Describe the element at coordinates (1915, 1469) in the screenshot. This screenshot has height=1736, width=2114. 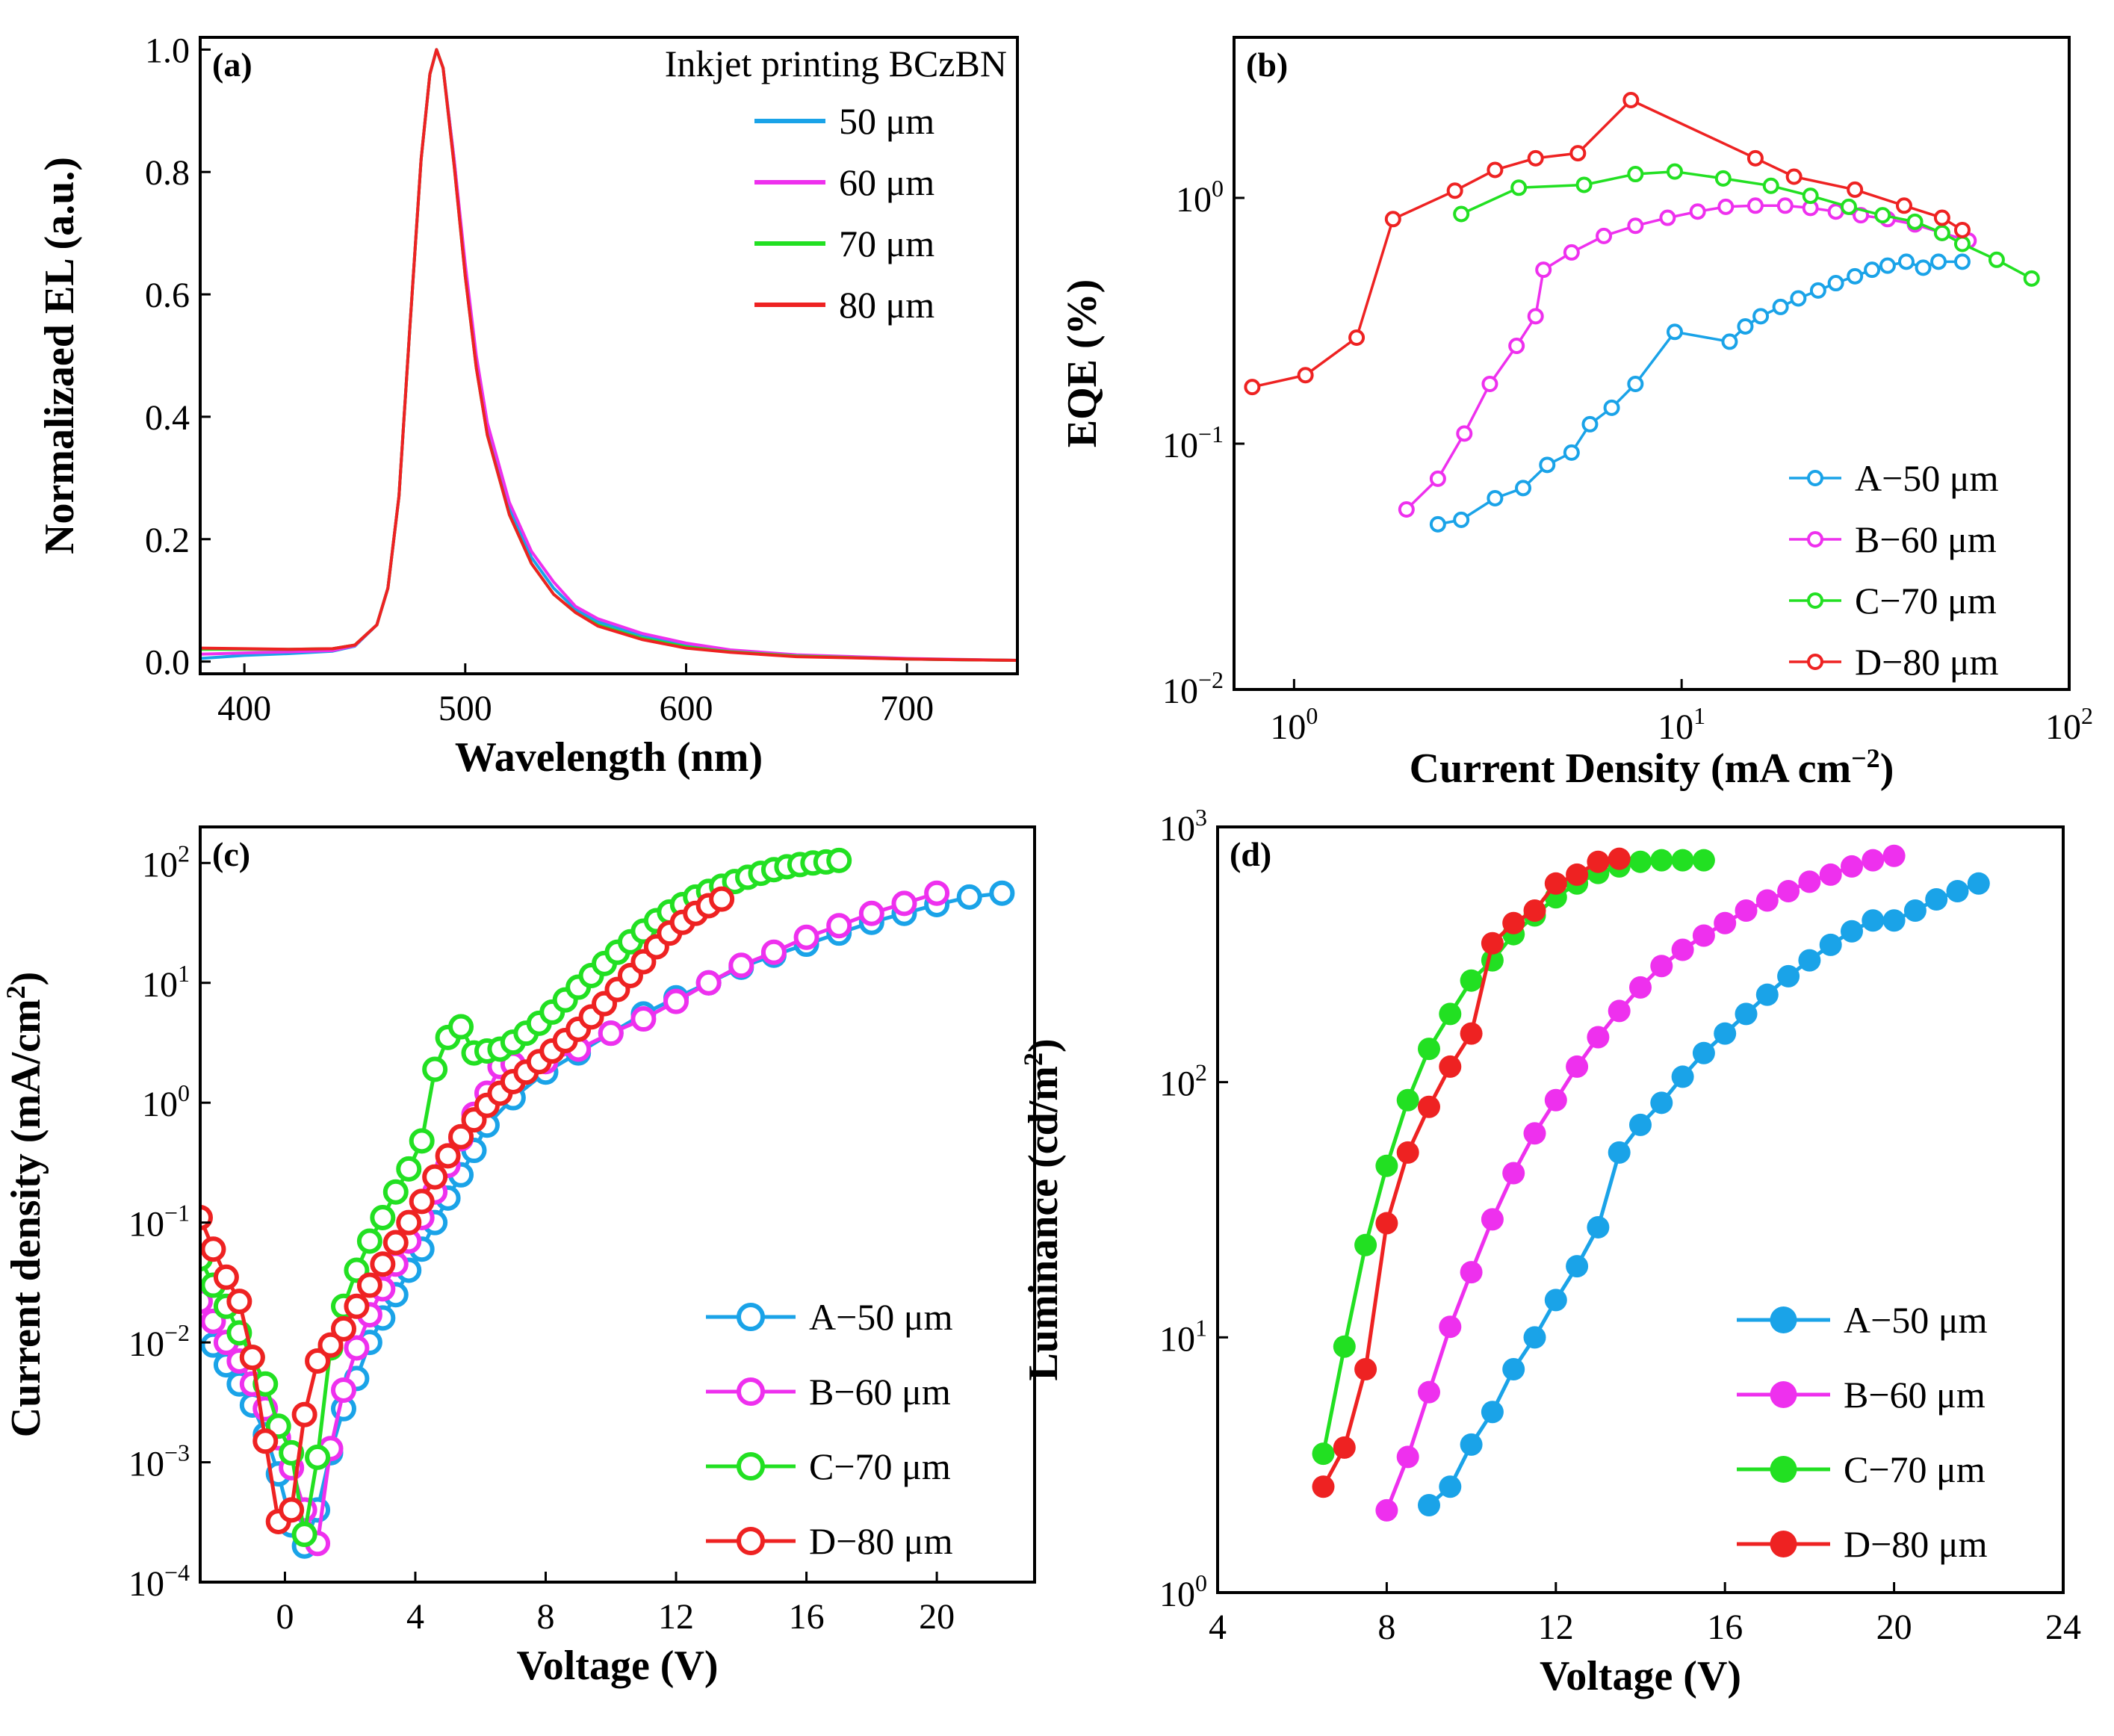
I see `legend-label: C−70 μm` at that location.